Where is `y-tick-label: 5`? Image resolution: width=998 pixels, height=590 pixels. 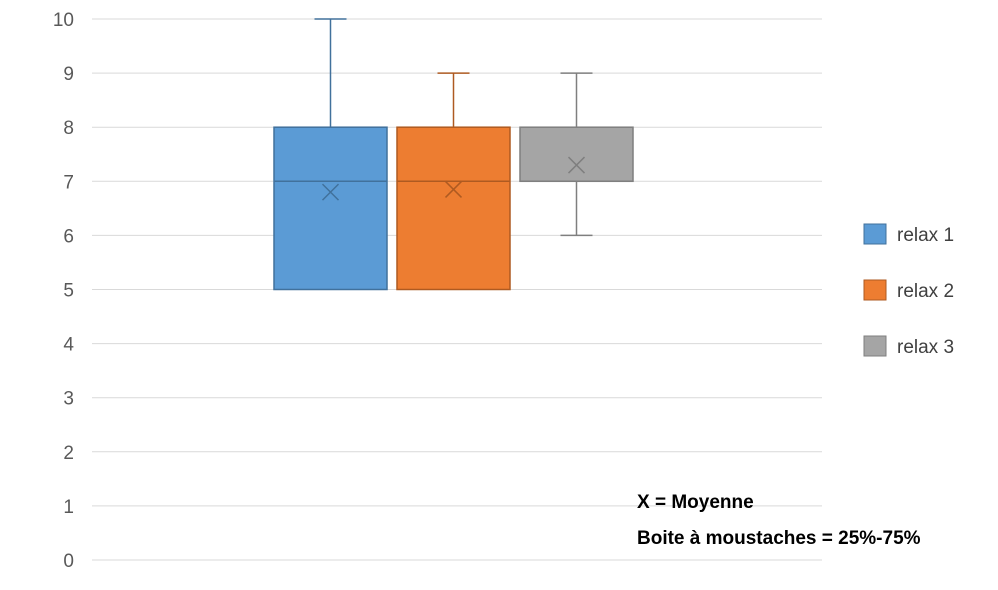 y-tick-label: 5 is located at coordinates (68, 291).